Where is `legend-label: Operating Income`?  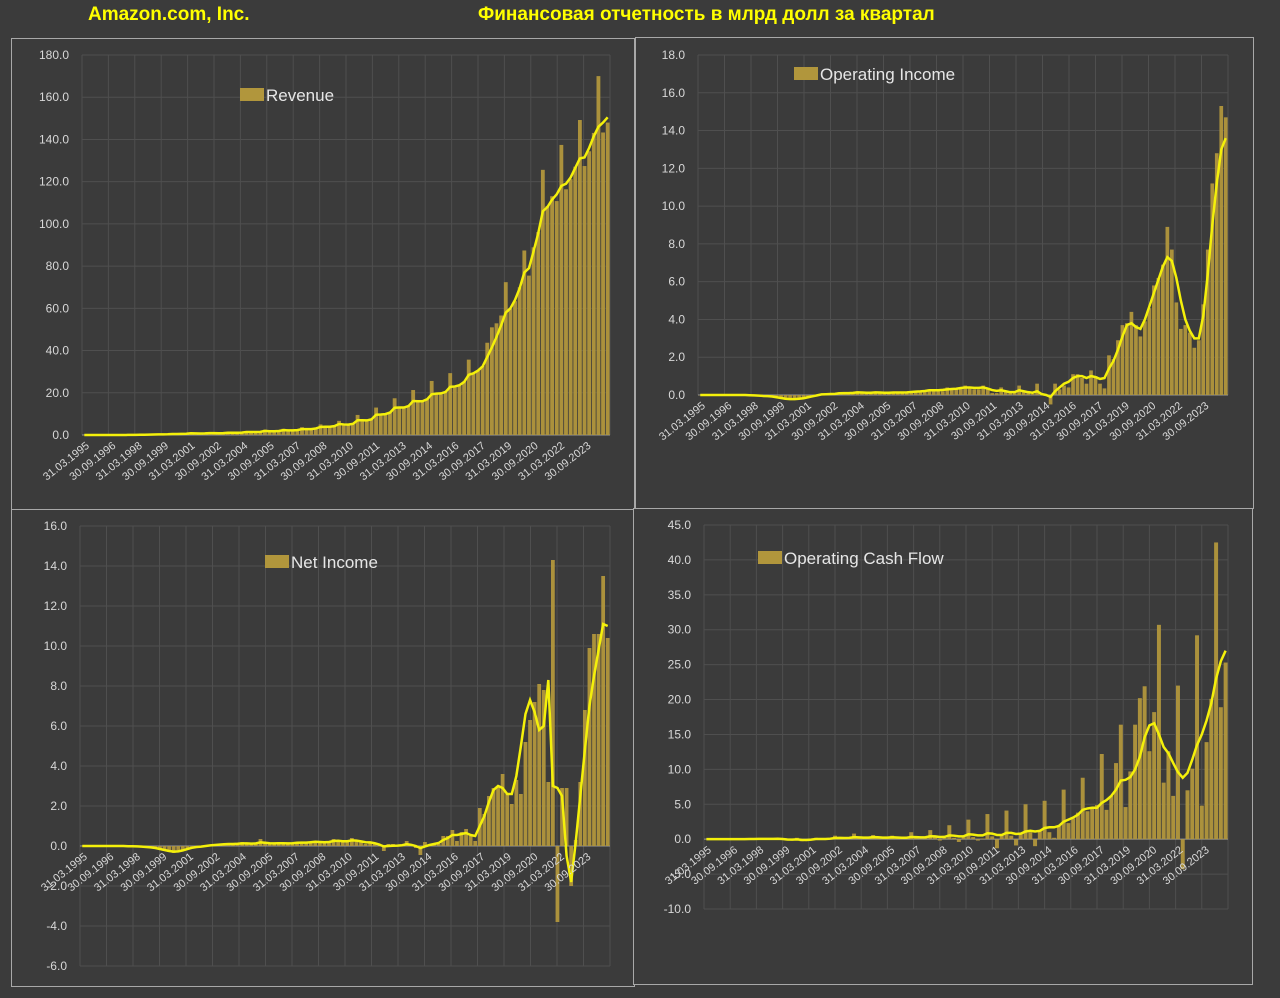 legend-label: Operating Income is located at coordinates (887, 74).